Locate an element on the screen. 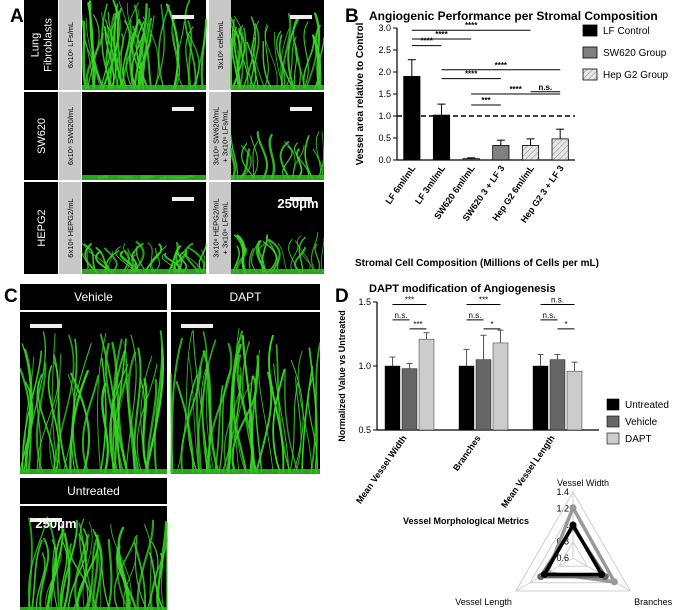  x-tick-label: Mean Vessel Length is located at coordinates (528, 471).